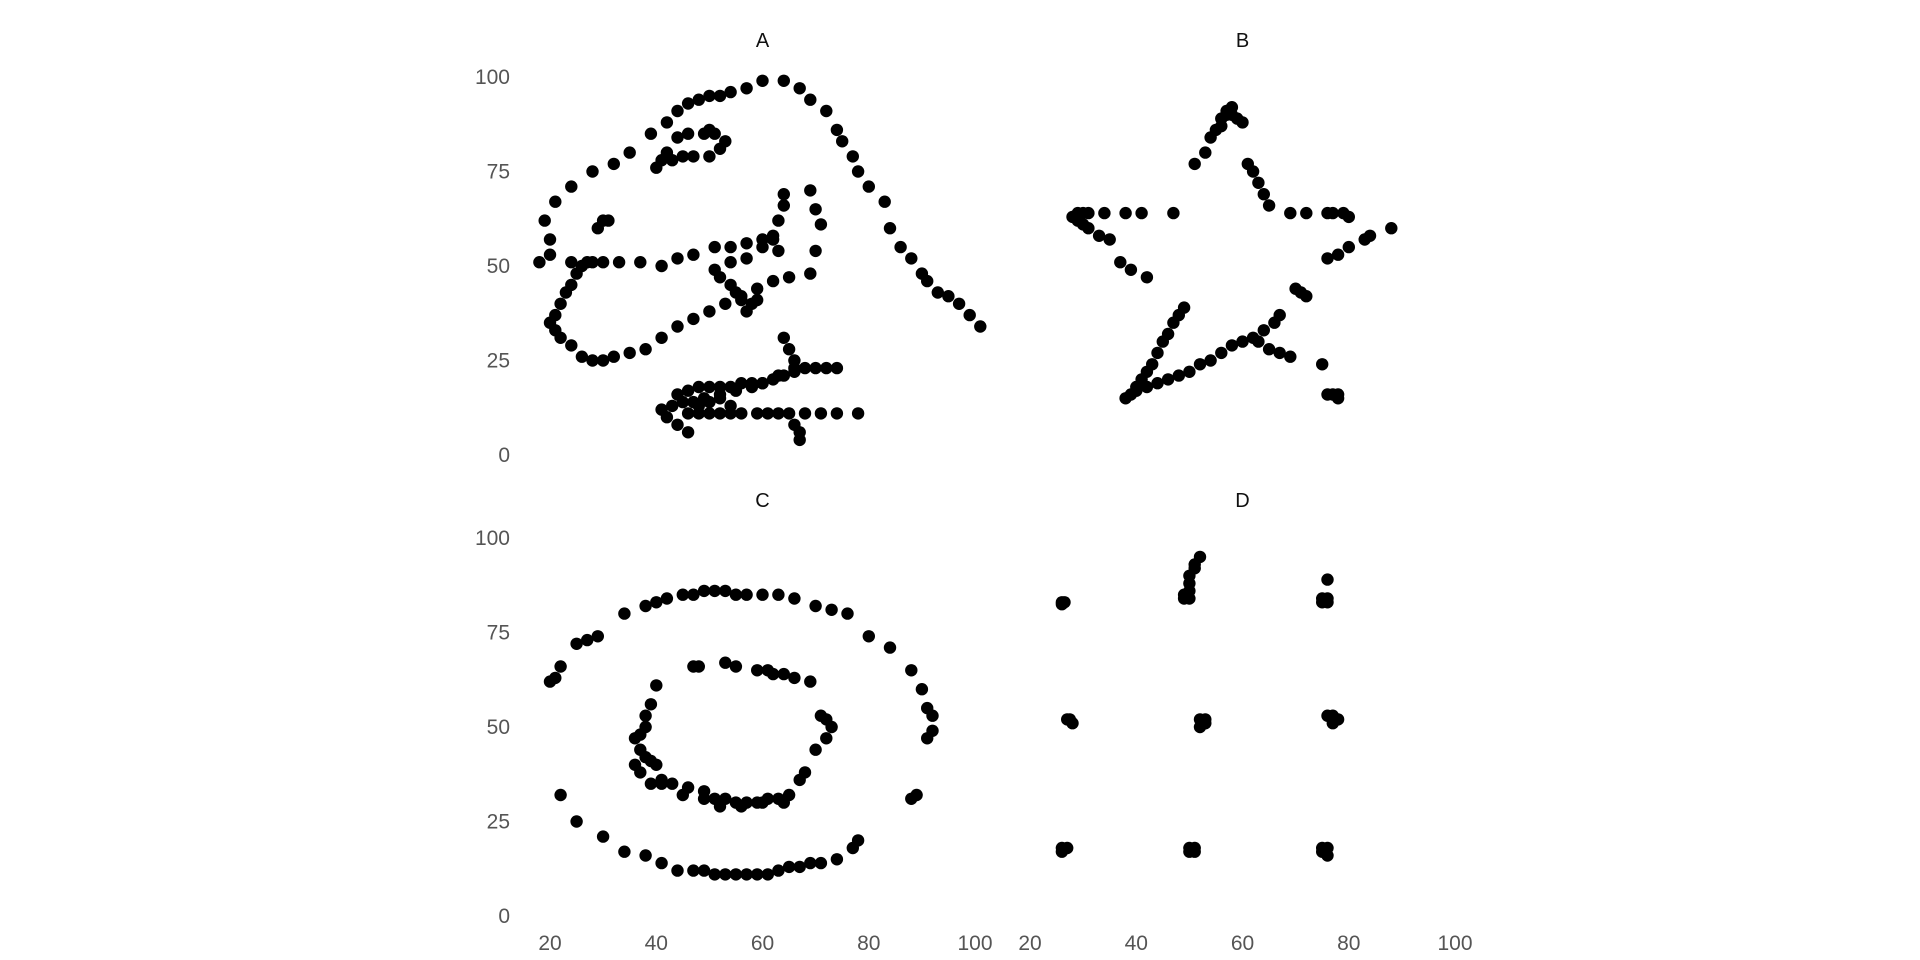 This screenshot has width=1920, height=960. Describe the element at coordinates (498, 633) in the screenshot. I see `y-tick-label: 75` at that location.